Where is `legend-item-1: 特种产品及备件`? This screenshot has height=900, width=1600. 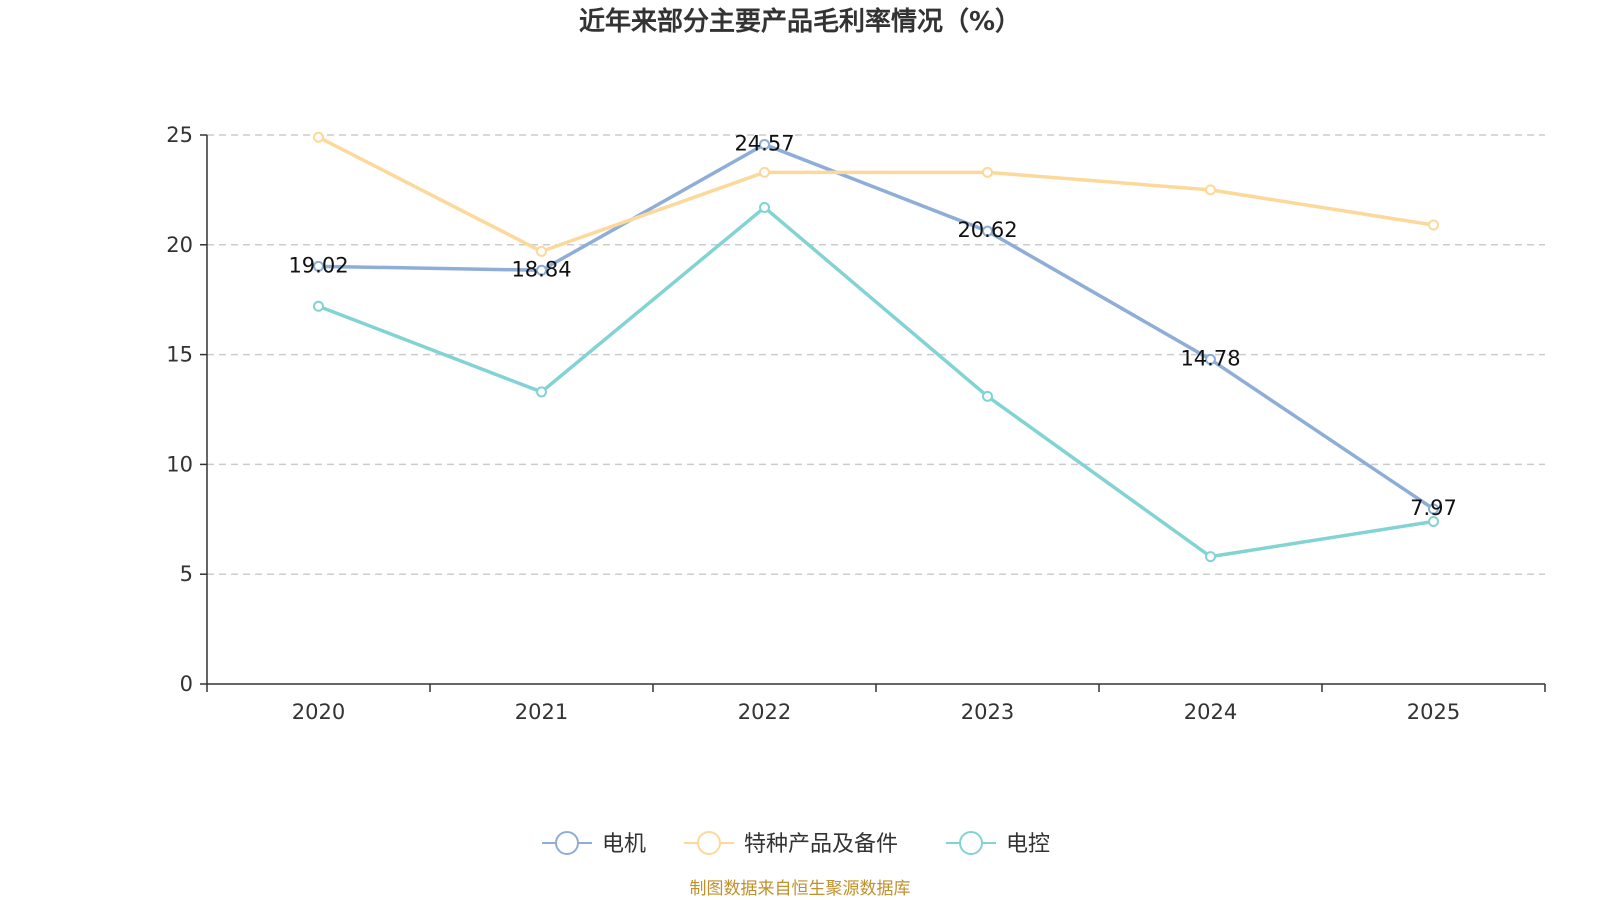
legend-item-1: 特种产品及备件 is located at coordinates (791, 844).